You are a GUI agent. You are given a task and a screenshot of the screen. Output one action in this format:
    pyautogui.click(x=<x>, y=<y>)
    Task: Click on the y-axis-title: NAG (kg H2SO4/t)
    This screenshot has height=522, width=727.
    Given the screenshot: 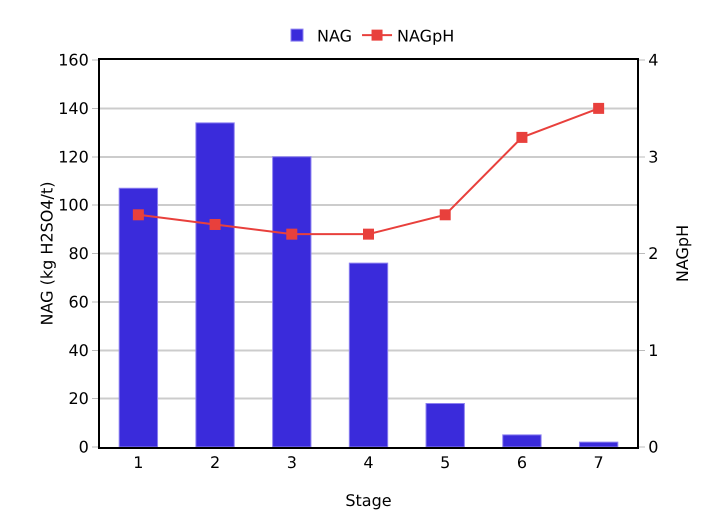 What is the action you would take?
    pyautogui.click(x=46, y=254)
    